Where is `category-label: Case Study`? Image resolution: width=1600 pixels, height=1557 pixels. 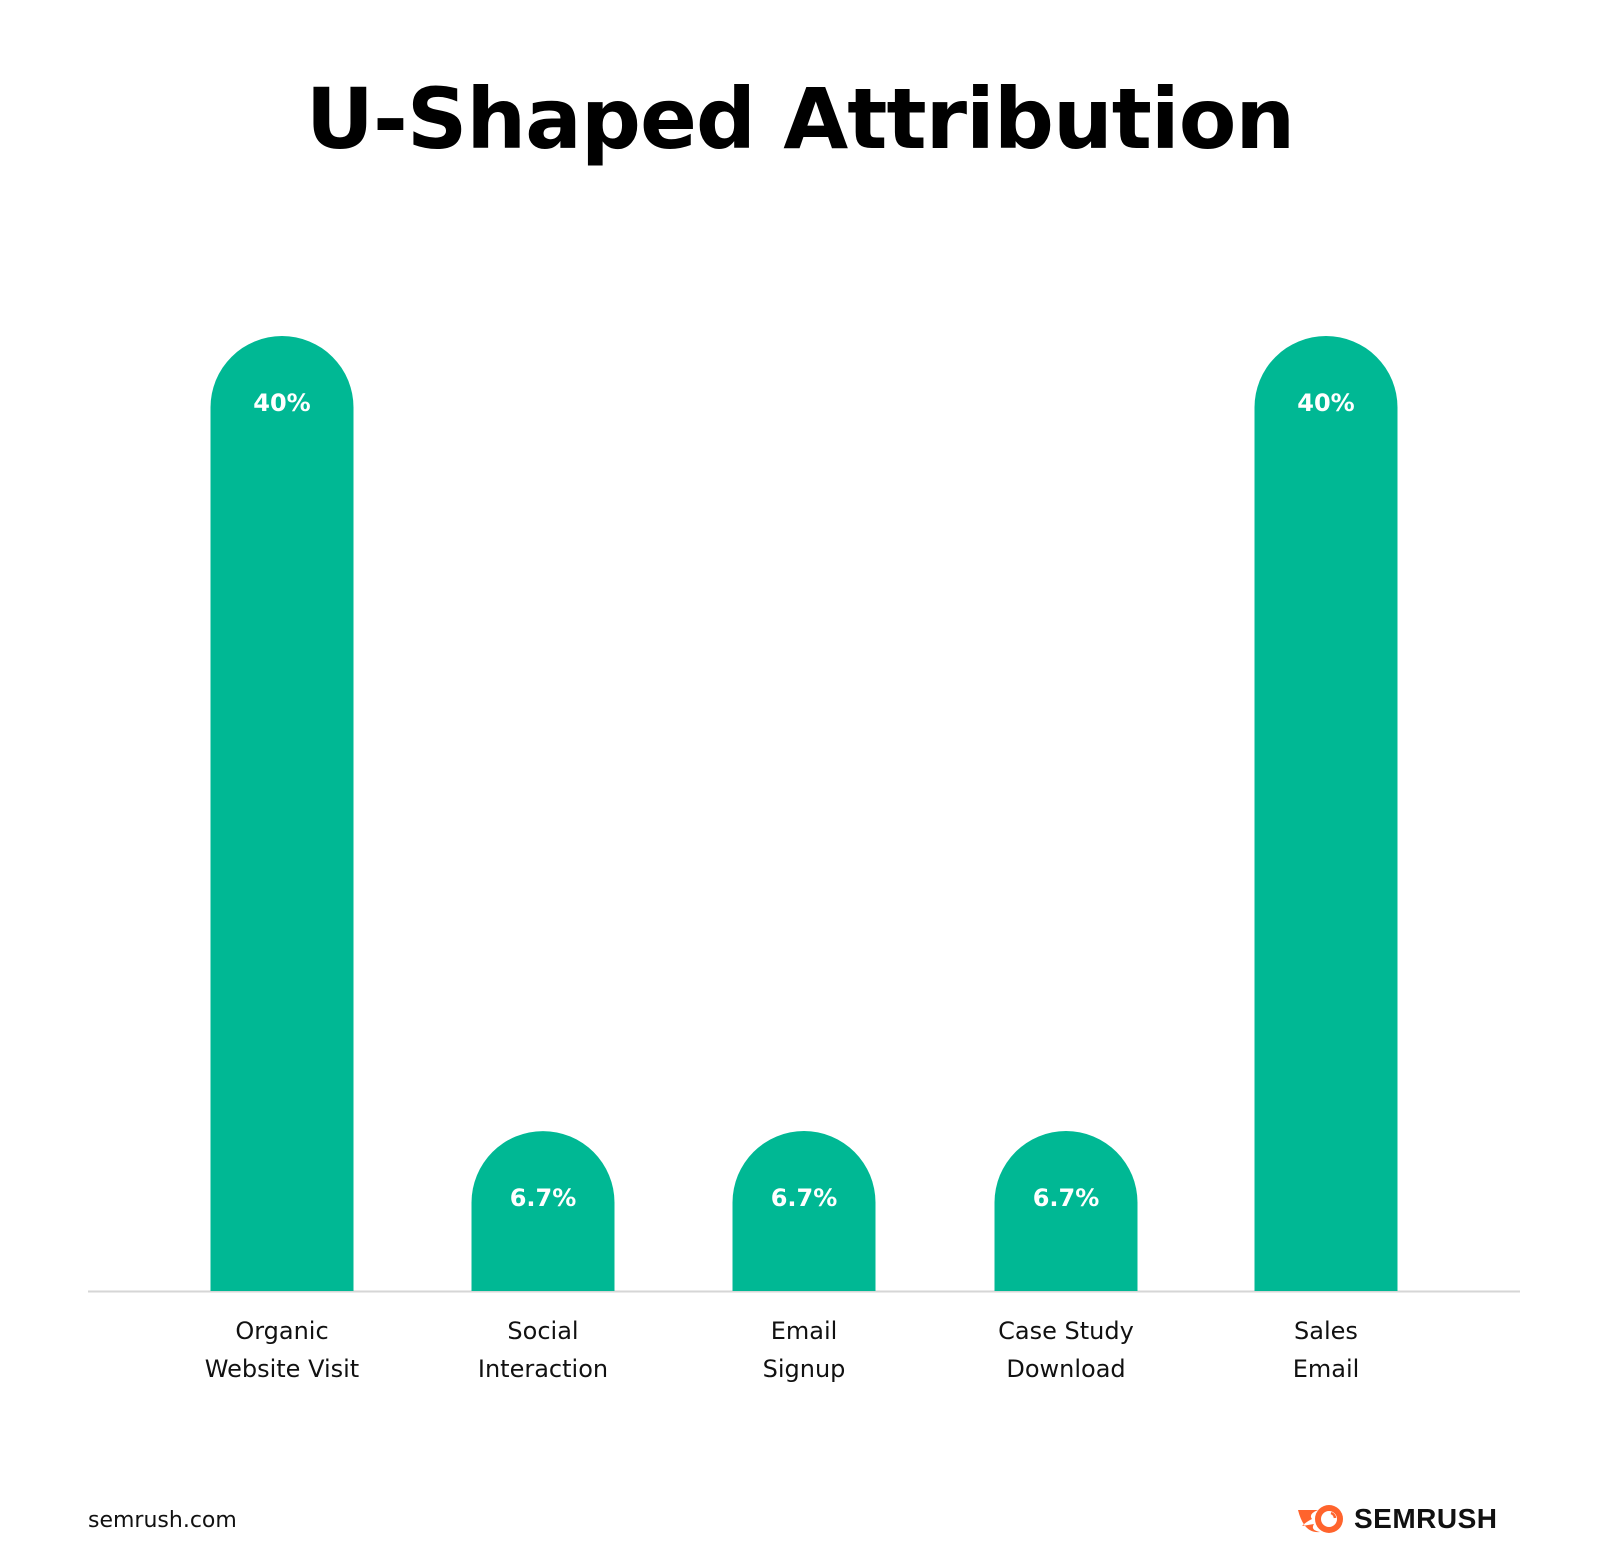 category-label: Case Study is located at coordinates (1066, 1331).